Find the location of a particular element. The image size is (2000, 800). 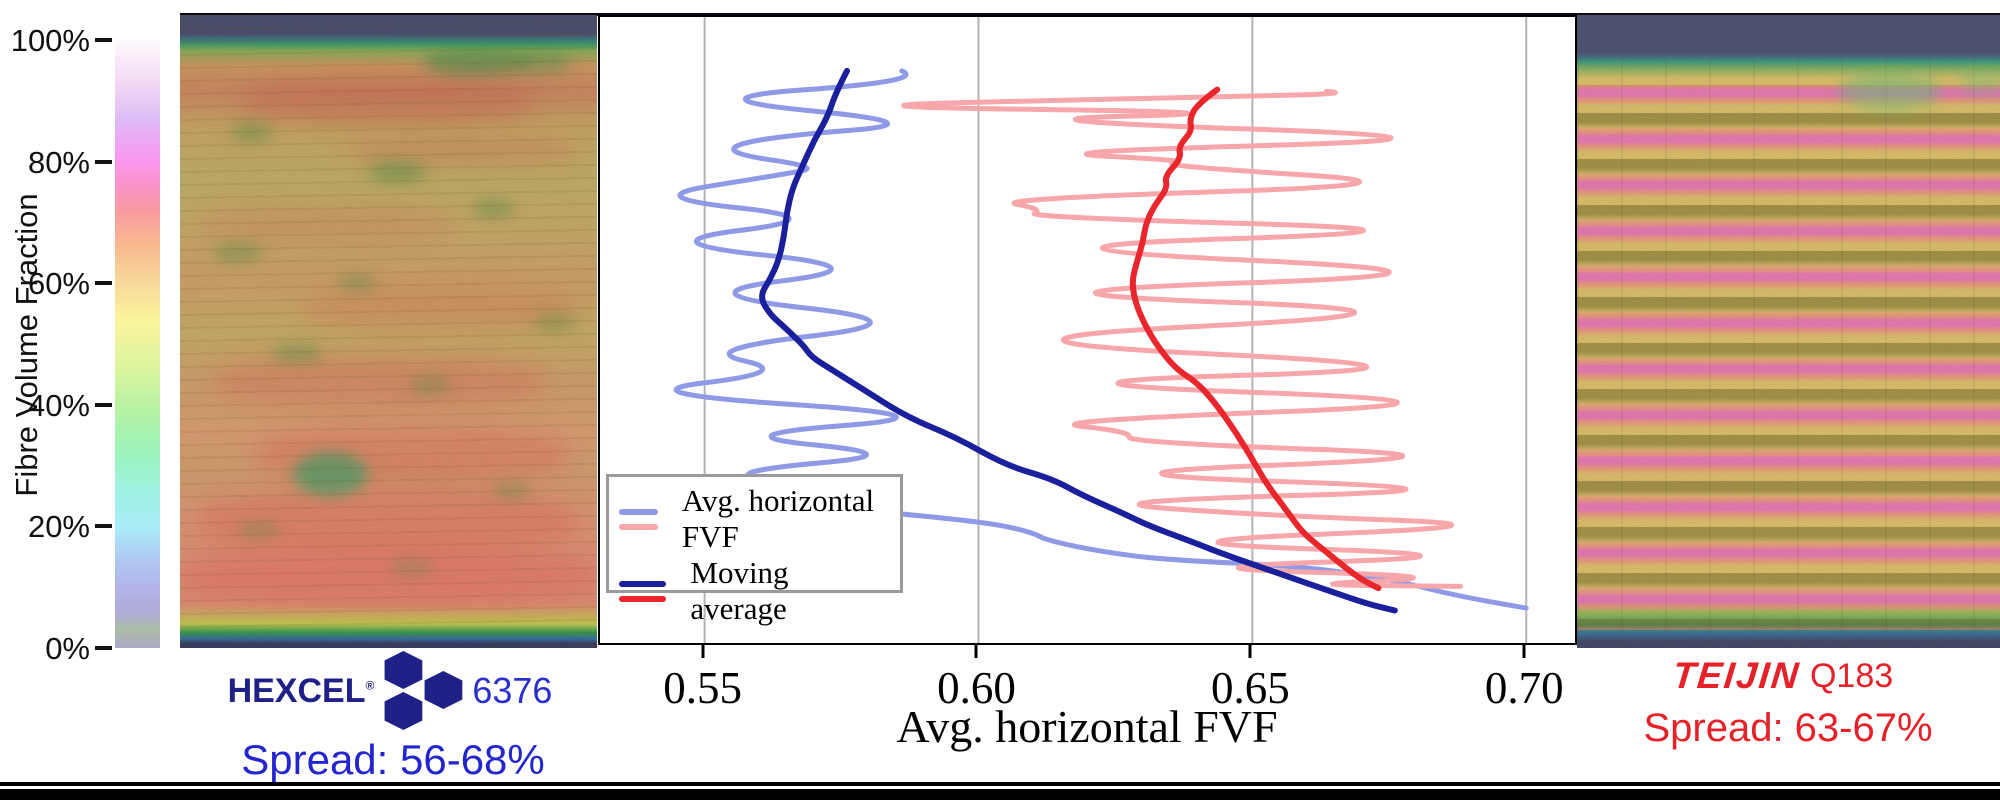

colorbar-tick-label: 60% is located at coordinates (58, 284).